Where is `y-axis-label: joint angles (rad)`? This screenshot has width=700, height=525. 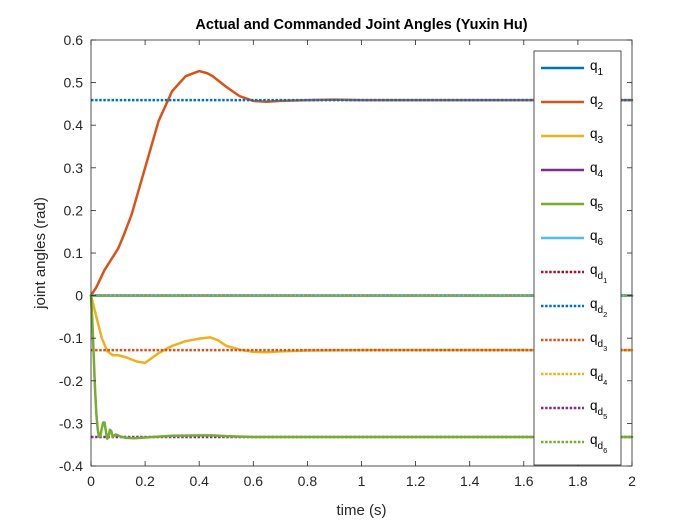 y-axis-label: joint angles (rad) is located at coordinates (40, 253).